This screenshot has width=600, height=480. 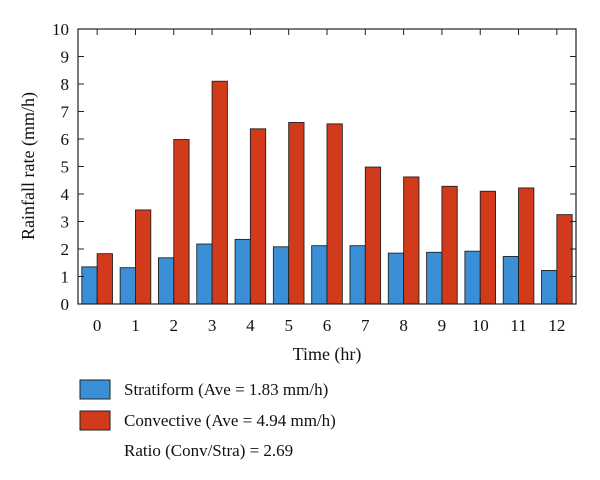 I want to click on y-tick-label: 3, so click(x=65, y=222).